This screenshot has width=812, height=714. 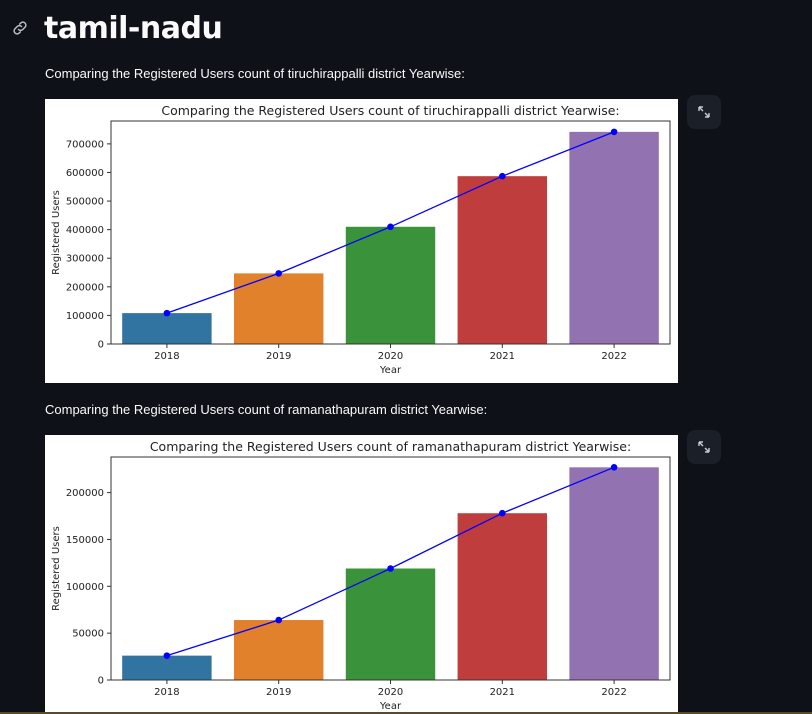 I want to click on bottom-border, so click(x=406, y=713).